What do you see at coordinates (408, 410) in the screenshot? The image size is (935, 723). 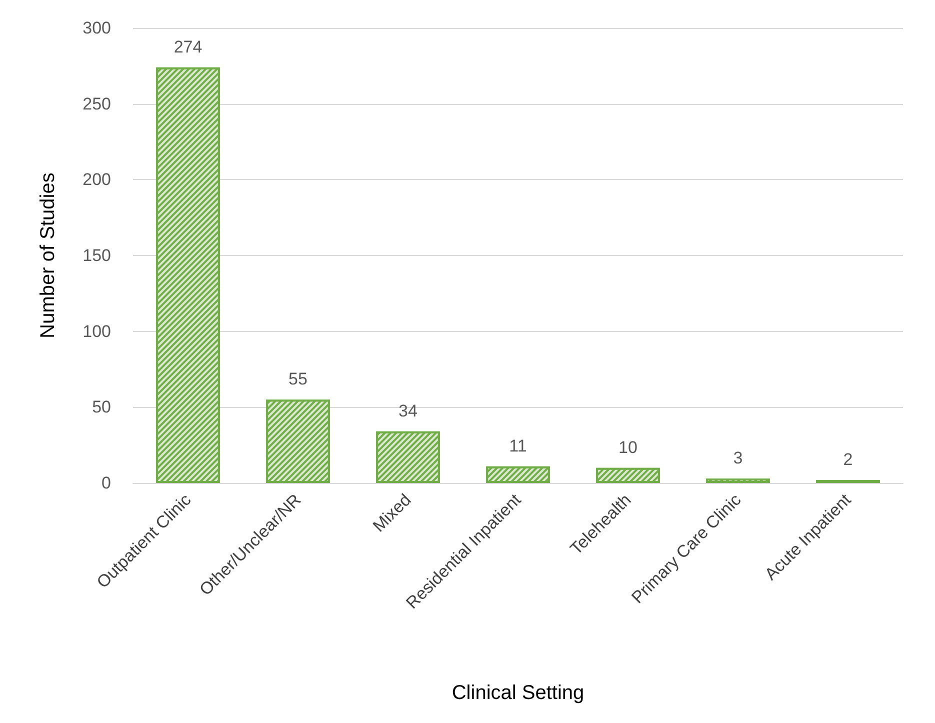 I see `data-label: 34` at bounding box center [408, 410].